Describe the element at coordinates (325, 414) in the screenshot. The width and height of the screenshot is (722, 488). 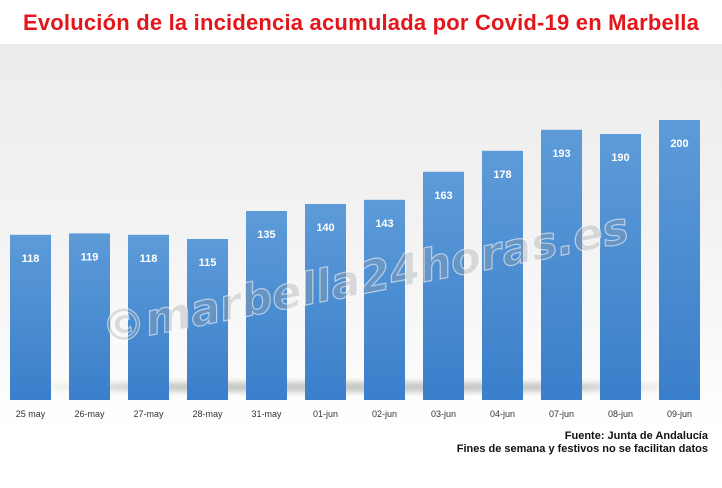
I see `x-tick-label: 01-jun` at that location.